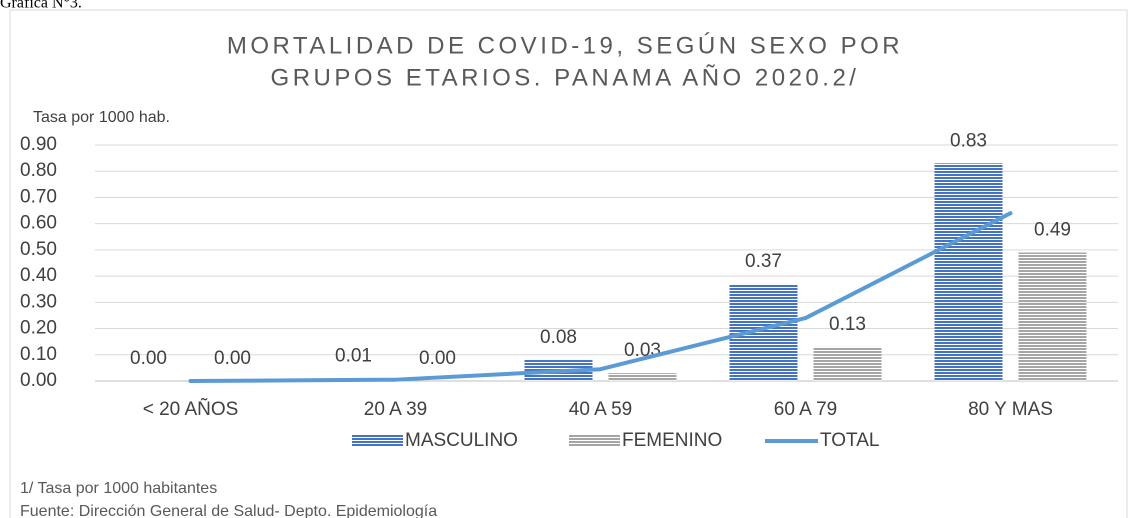 The height and width of the screenshot is (518, 1129). Describe the element at coordinates (38, 170) in the screenshot. I see `y-tick-label: 0.80` at that location.